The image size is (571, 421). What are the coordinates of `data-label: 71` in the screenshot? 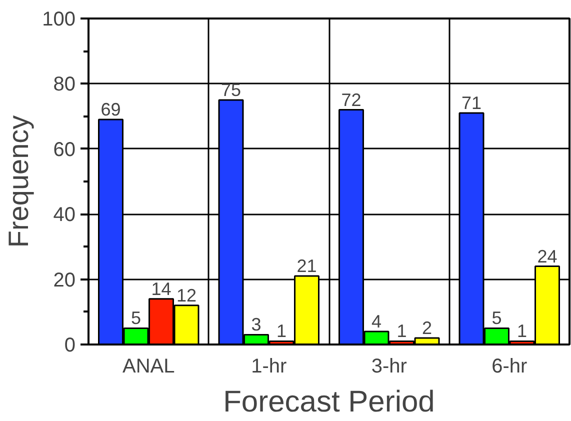 It's located at (471, 103).